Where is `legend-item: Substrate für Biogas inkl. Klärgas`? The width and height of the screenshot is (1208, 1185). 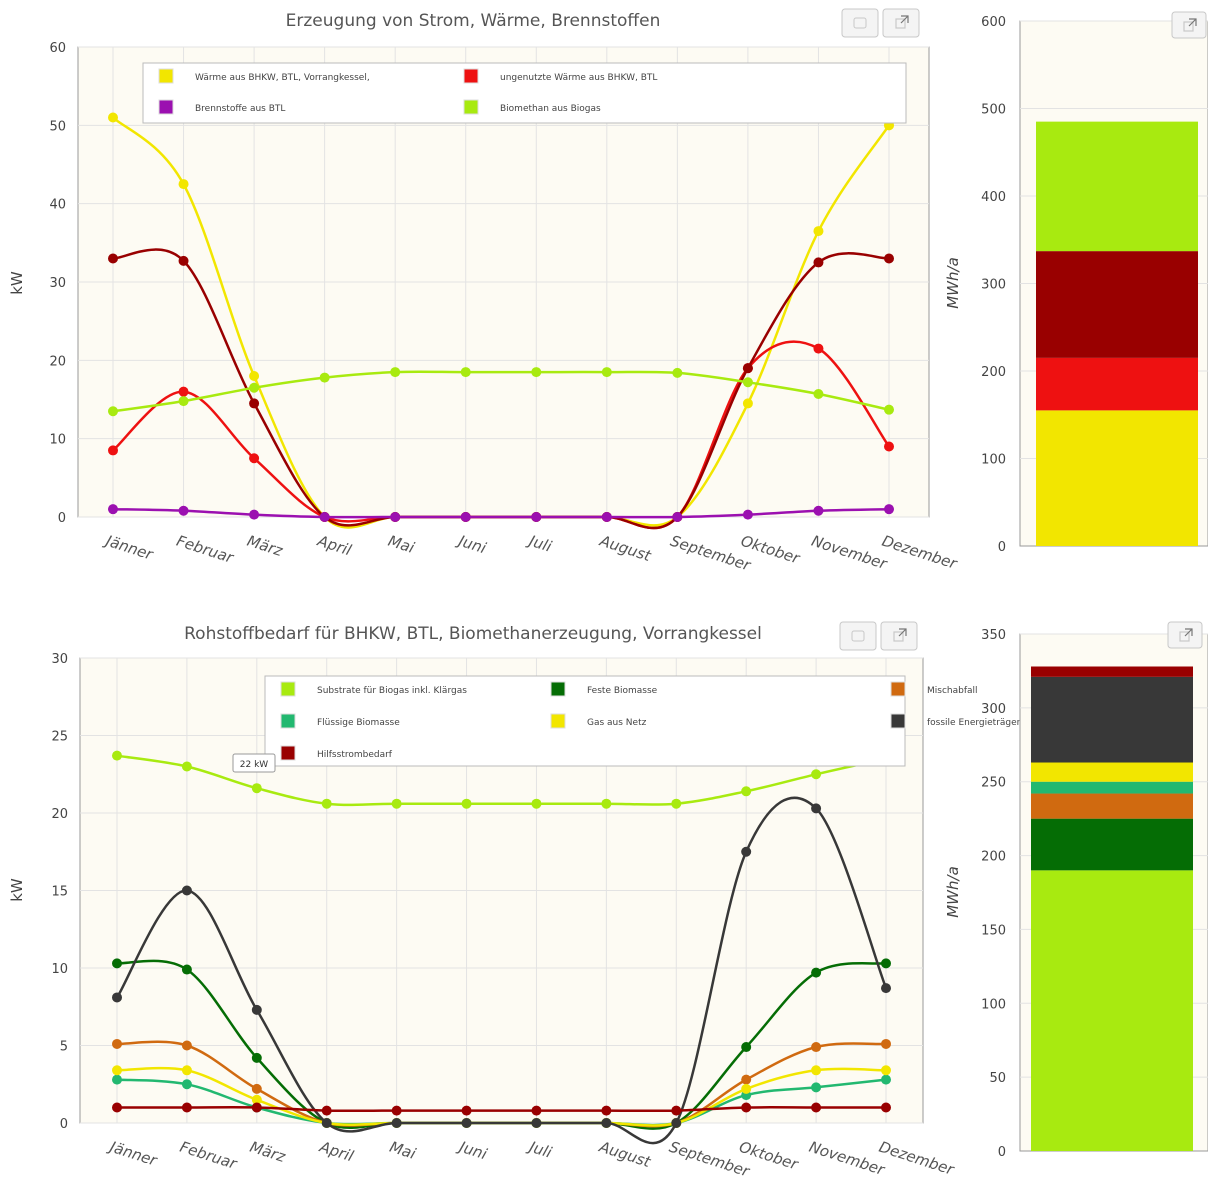
legend-item: Substrate für Biogas inkl. Klärgas is located at coordinates (373, 689).